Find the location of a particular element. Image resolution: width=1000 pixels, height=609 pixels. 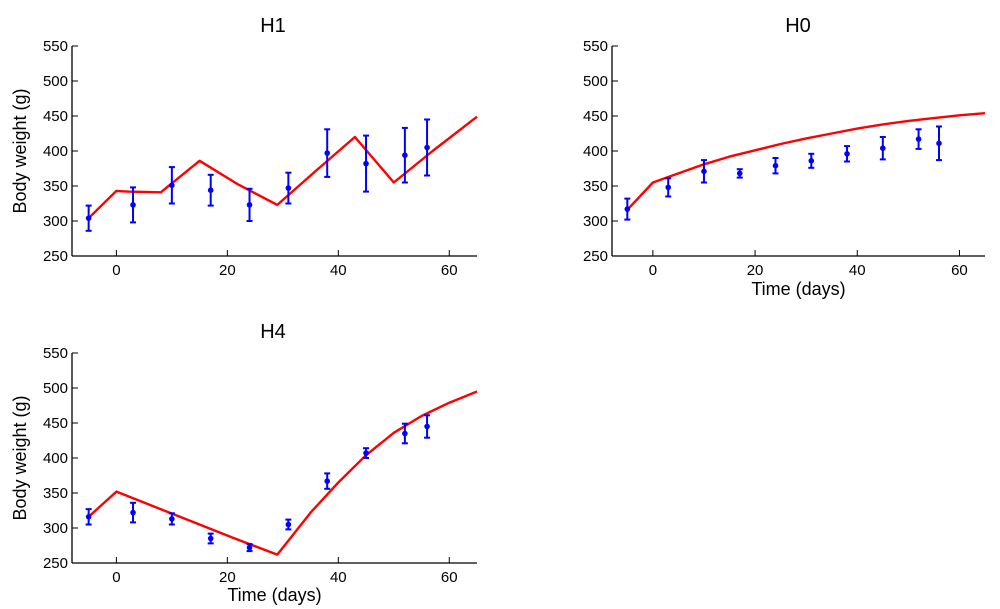

panel-title: H0 is located at coordinates (798, 26).